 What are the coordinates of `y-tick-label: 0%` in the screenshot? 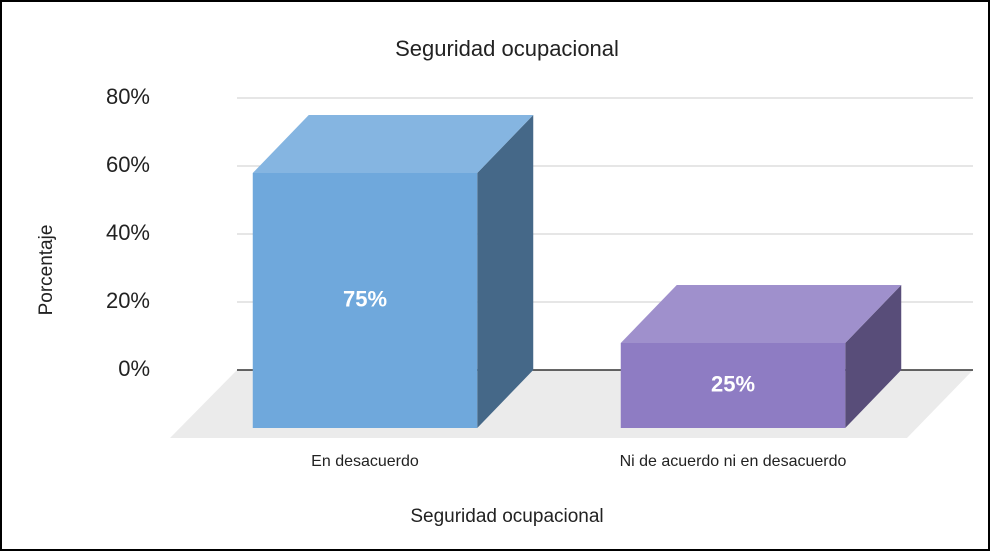 It's located at (134, 368).